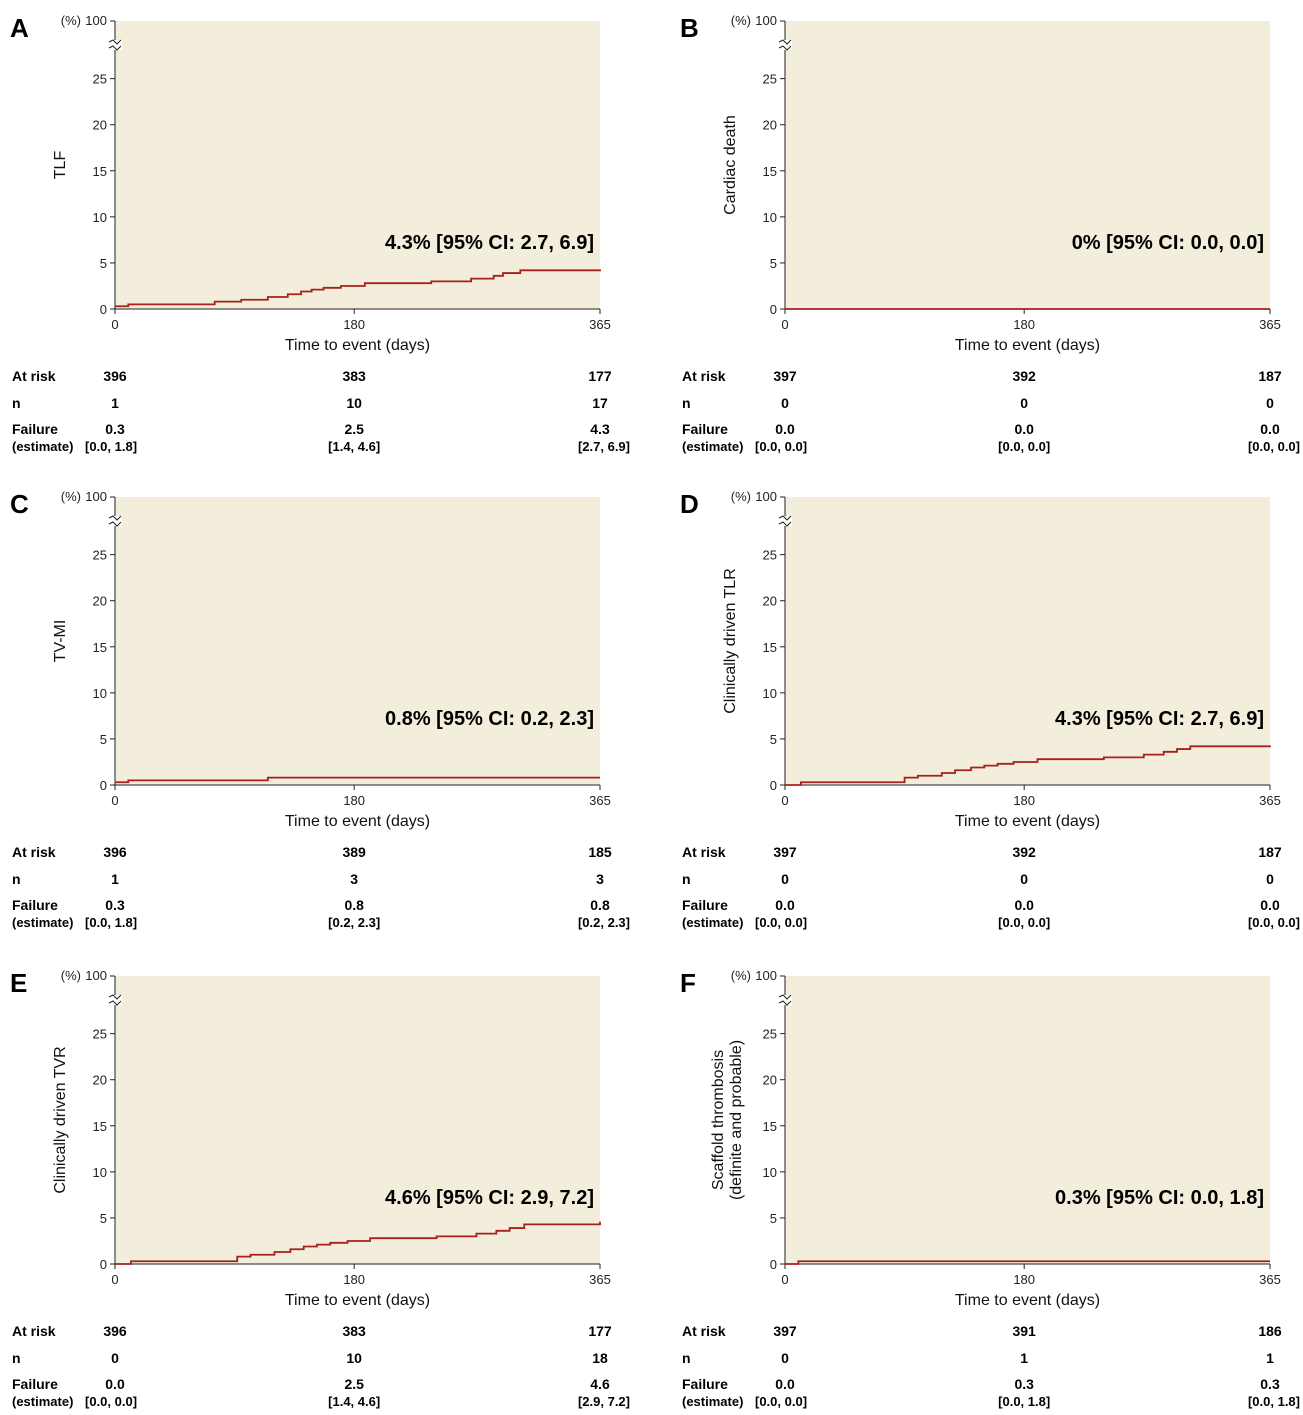  I want to click on y-axis-title: Scaffold thrombosis, so click(718, 1120).